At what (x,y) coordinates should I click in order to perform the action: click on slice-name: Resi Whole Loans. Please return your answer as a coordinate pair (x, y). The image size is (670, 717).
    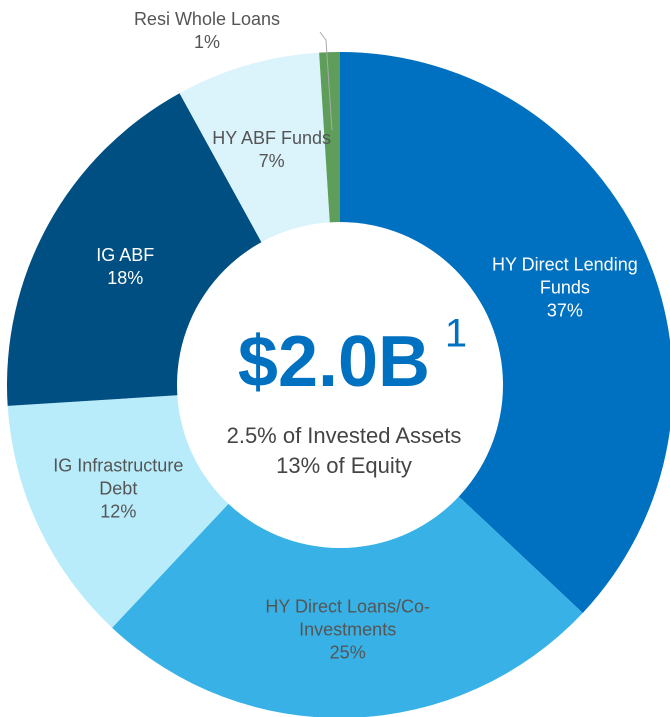
    Looking at the image, I should click on (207, 19).